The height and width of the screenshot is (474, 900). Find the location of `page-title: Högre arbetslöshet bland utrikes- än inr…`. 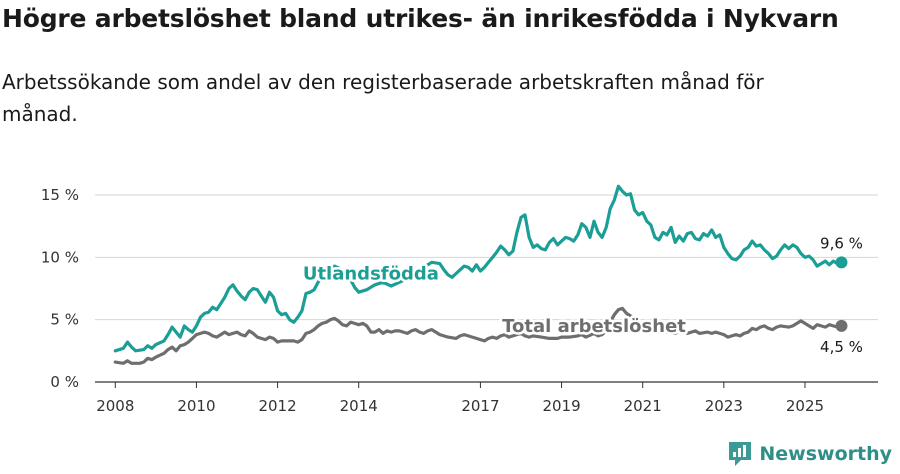

page-title: Högre arbetslöshet bland utrikes- än inr… is located at coordinates (420, 18).